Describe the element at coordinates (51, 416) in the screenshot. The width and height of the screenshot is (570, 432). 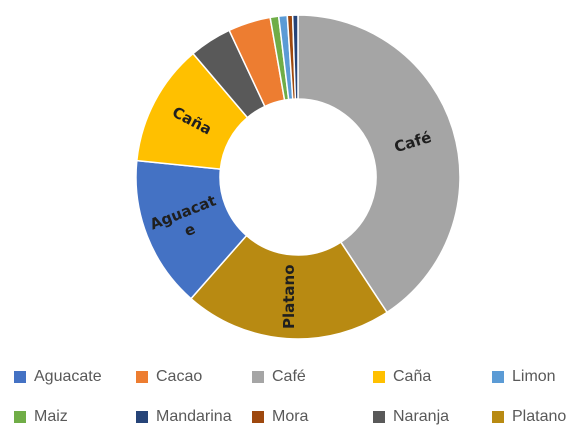
I see `legend-label: Maiz` at that location.